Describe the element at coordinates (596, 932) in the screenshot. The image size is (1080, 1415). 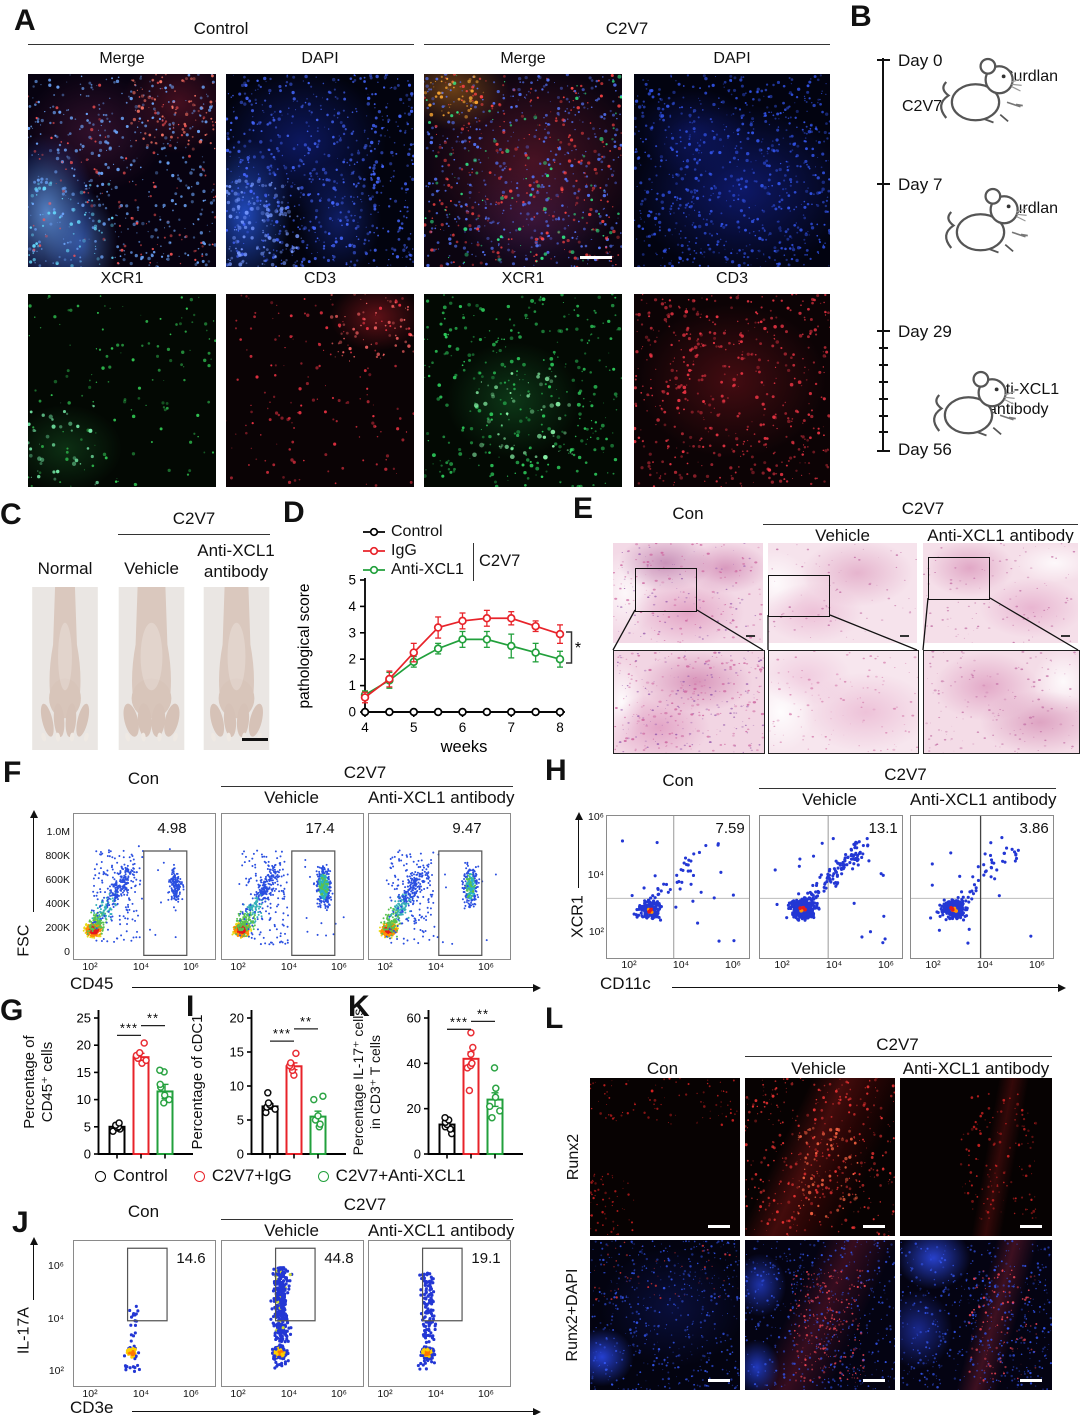
I see `y-tick-label: 10²` at that location.